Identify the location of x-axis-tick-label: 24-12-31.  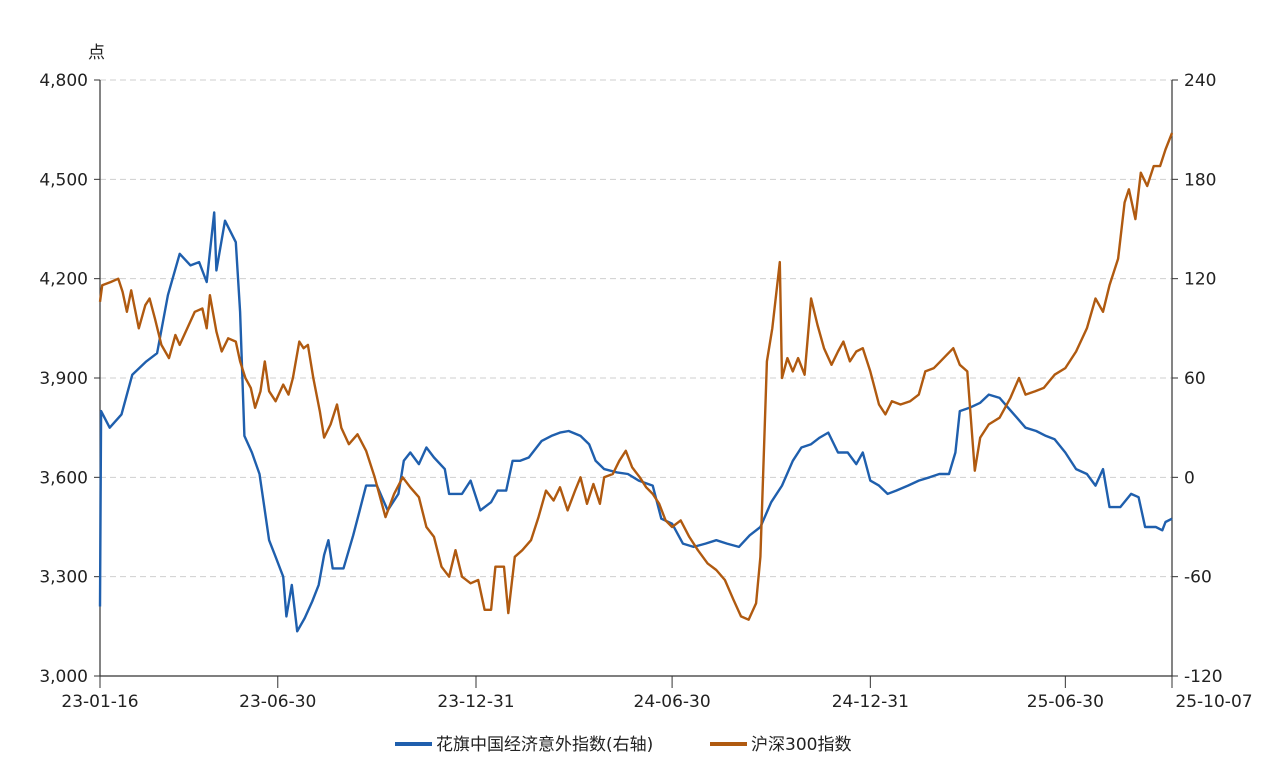
(870, 702).